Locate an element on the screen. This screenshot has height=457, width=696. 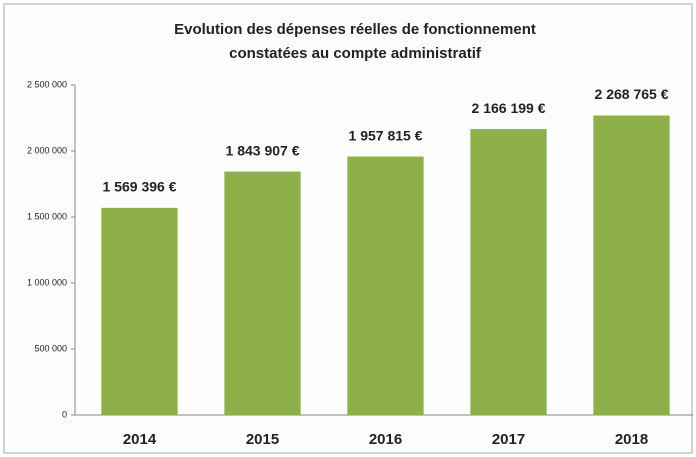
data-label: 2 268 765 € is located at coordinates (632, 94).